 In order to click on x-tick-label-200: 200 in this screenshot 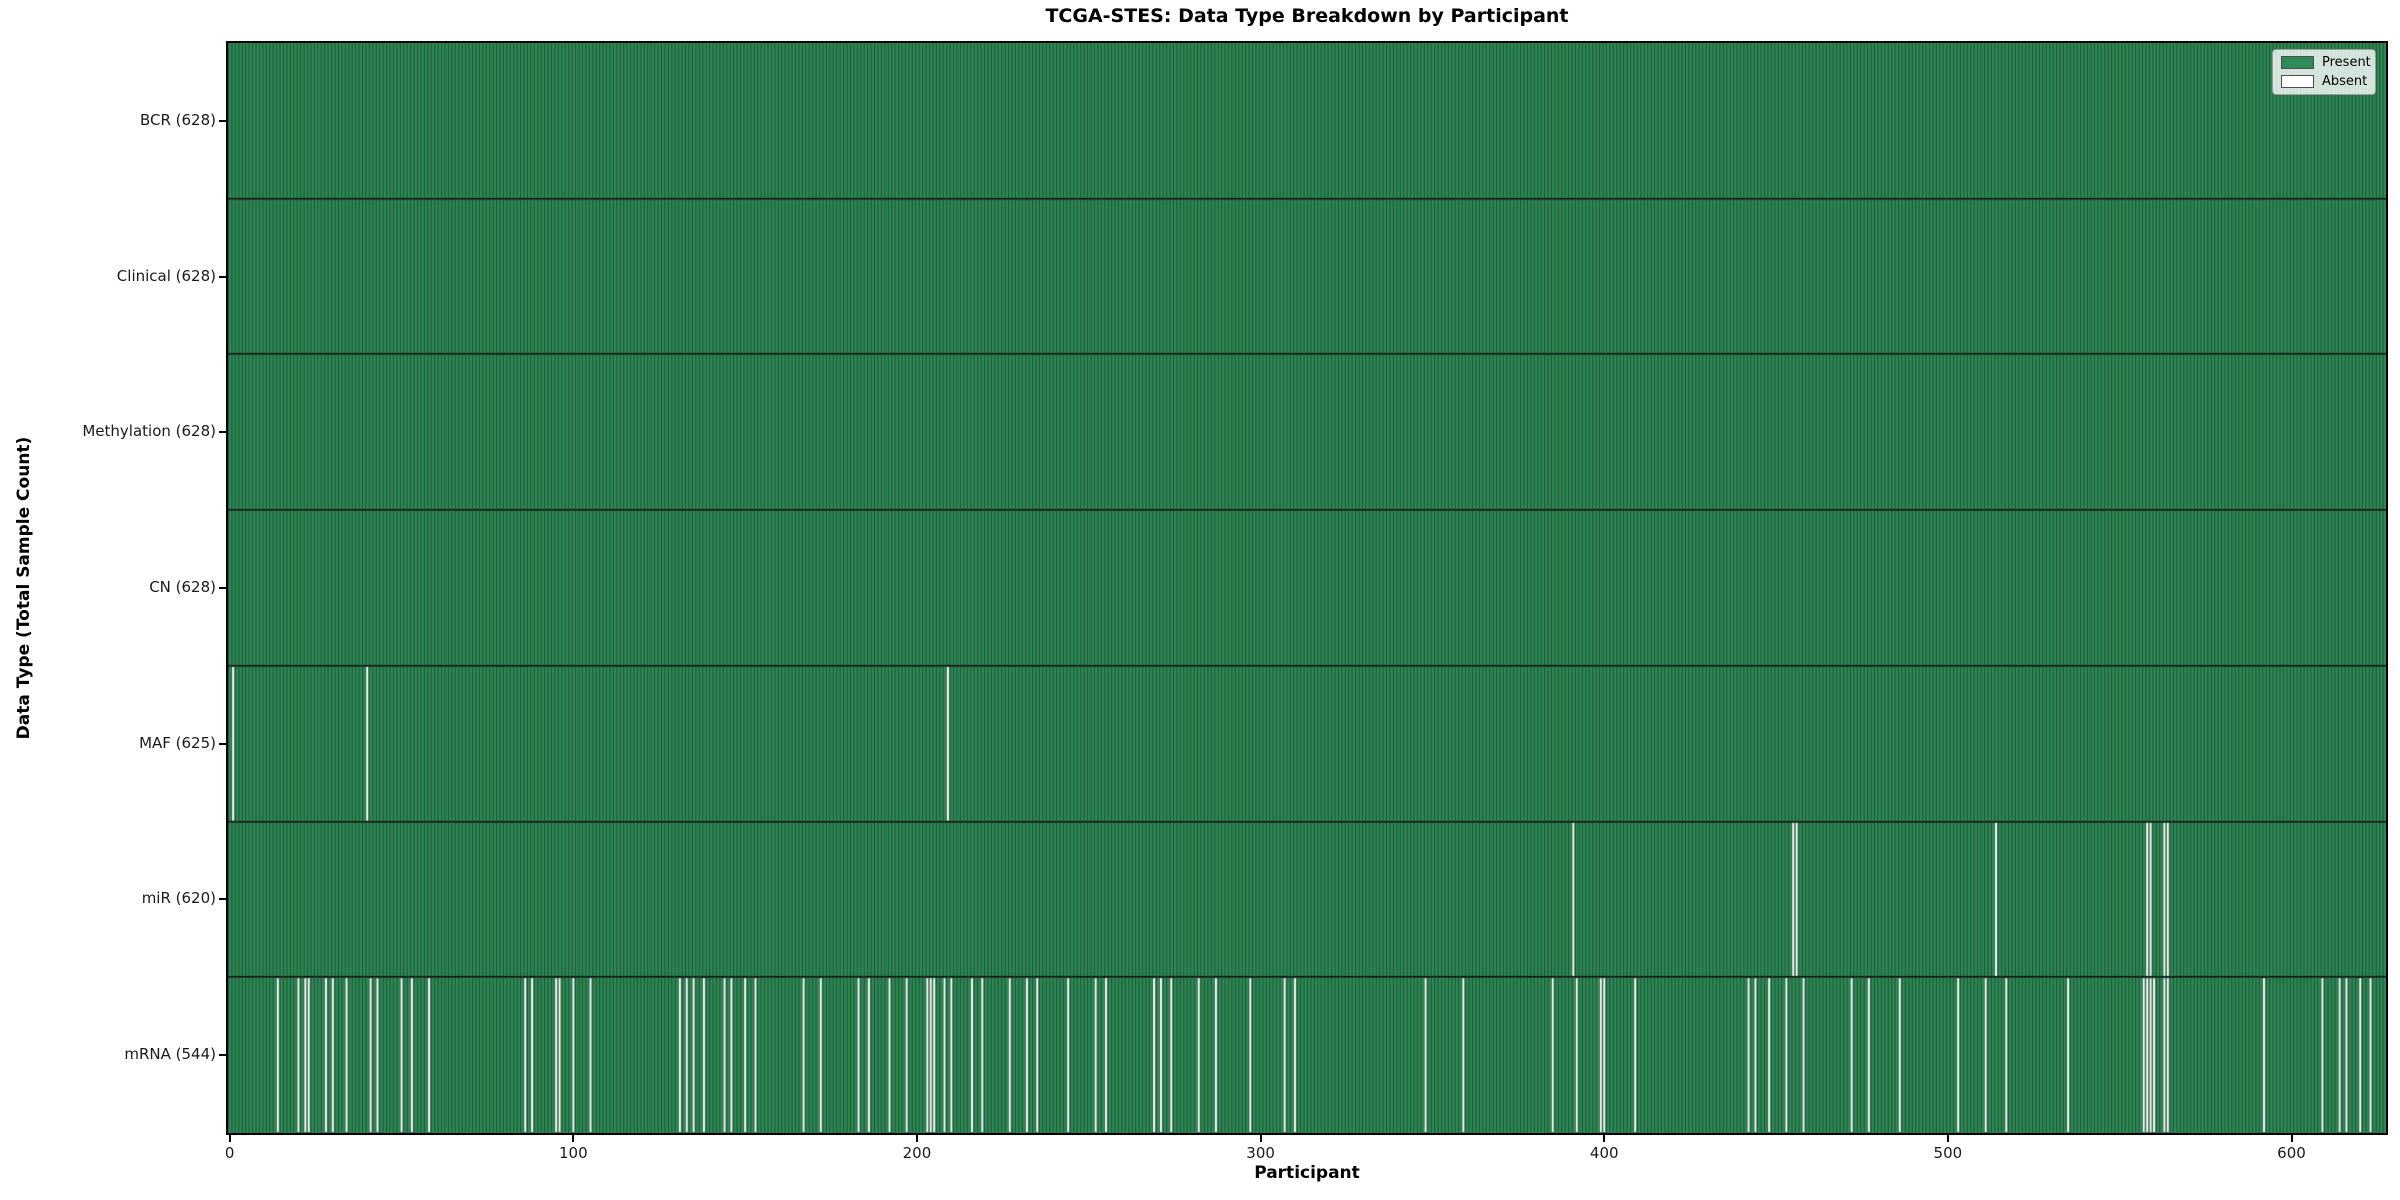, I will do `click(917, 1153)`.